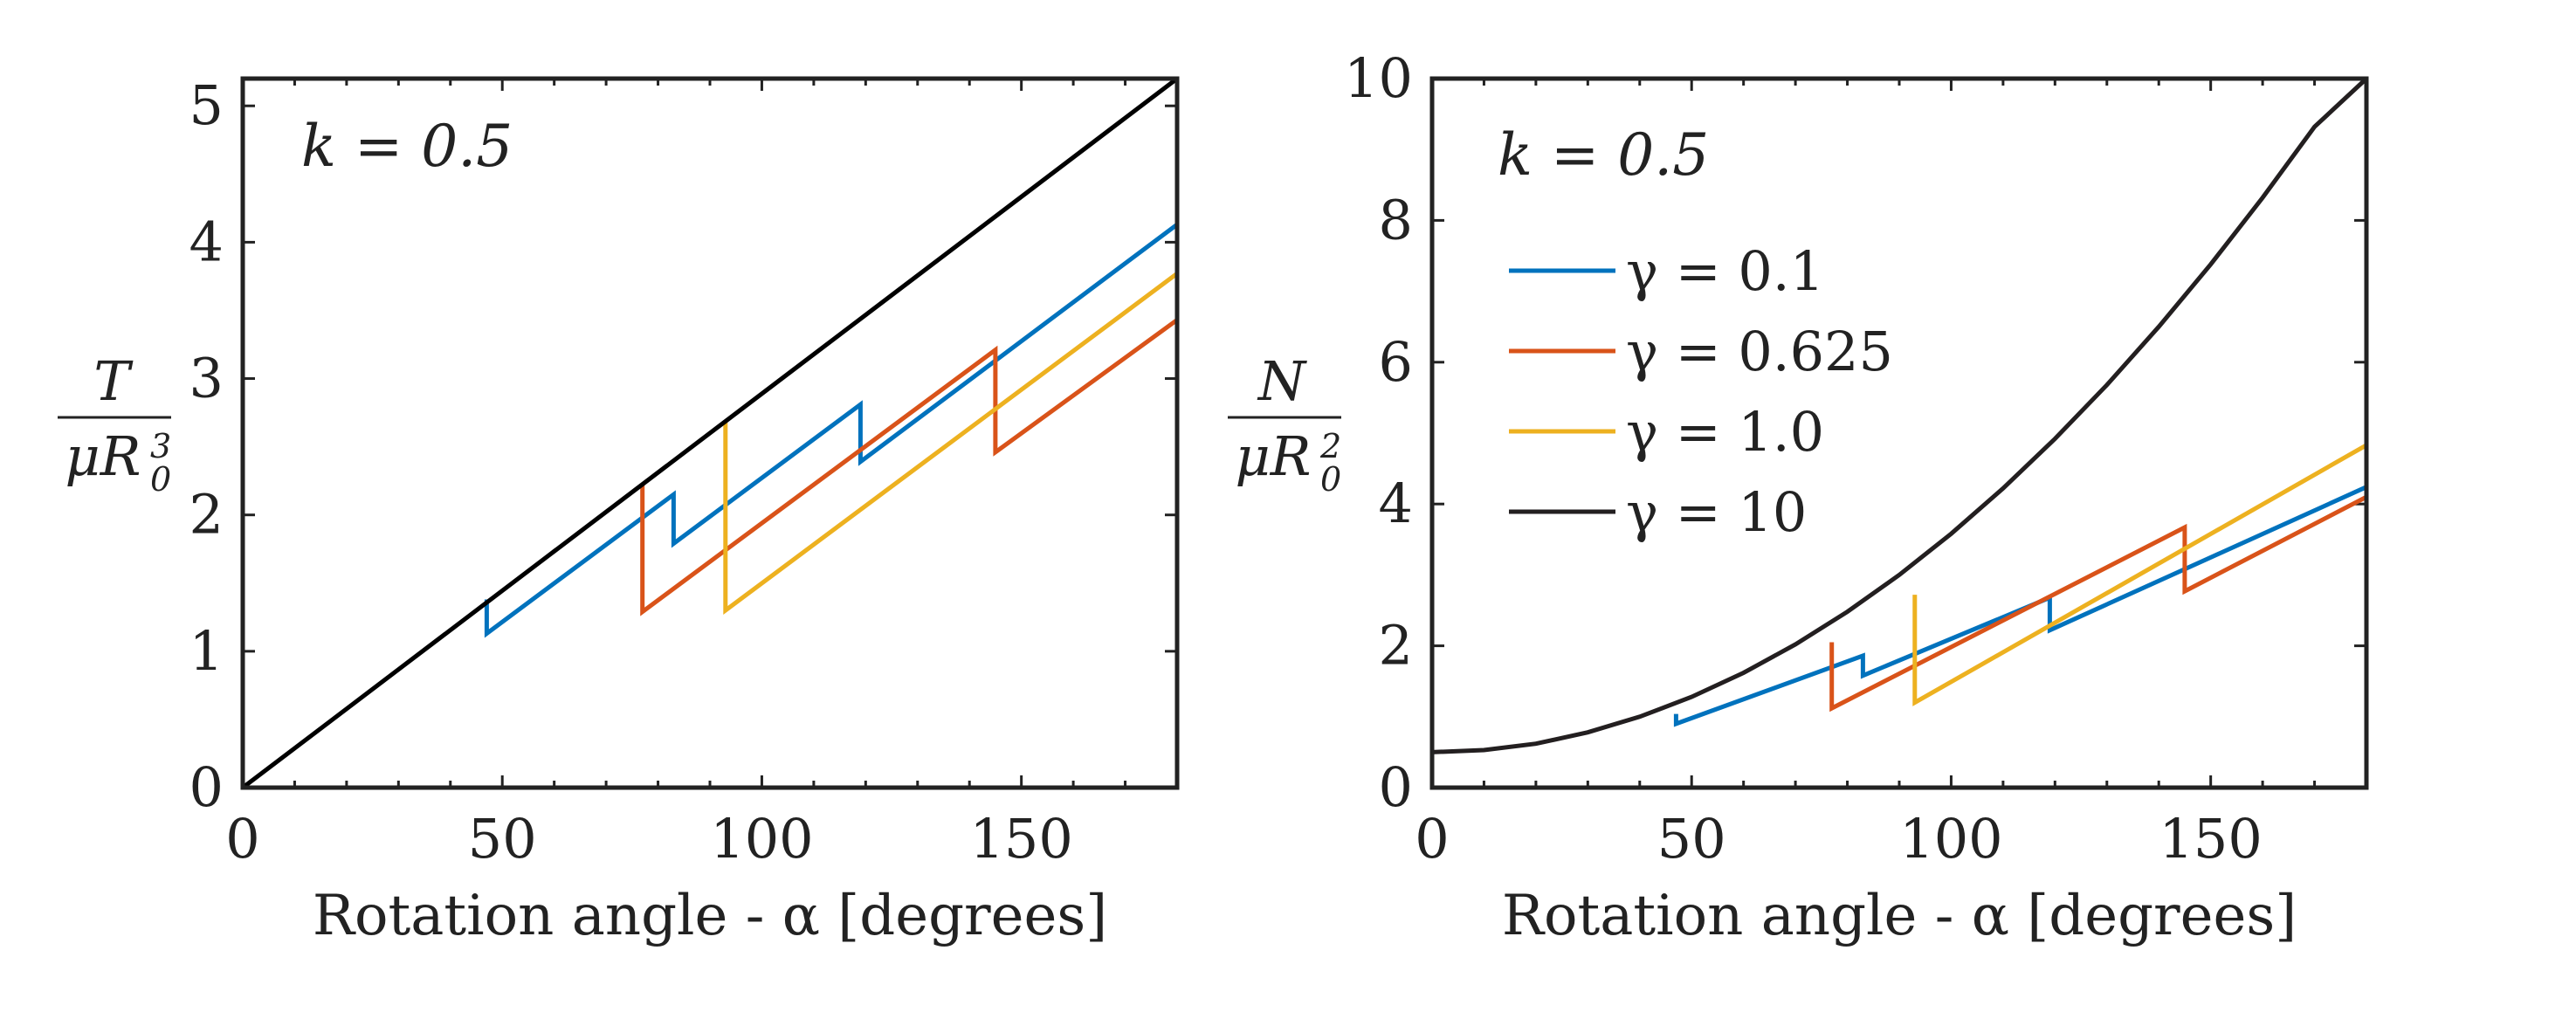 This screenshot has width=2576, height=1026. What do you see at coordinates (1716, 512) in the screenshot?
I see `legend-label-4: γ = 10` at bounding box center [1716, 512].